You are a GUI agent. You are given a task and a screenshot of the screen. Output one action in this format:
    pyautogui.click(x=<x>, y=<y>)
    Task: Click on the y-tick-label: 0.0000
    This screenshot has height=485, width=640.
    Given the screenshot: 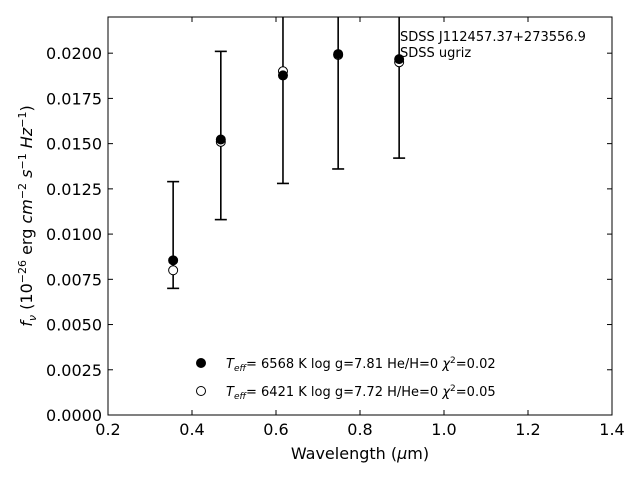 What is the action you would take?
    pyautogui.click(x=74, y=415)
    